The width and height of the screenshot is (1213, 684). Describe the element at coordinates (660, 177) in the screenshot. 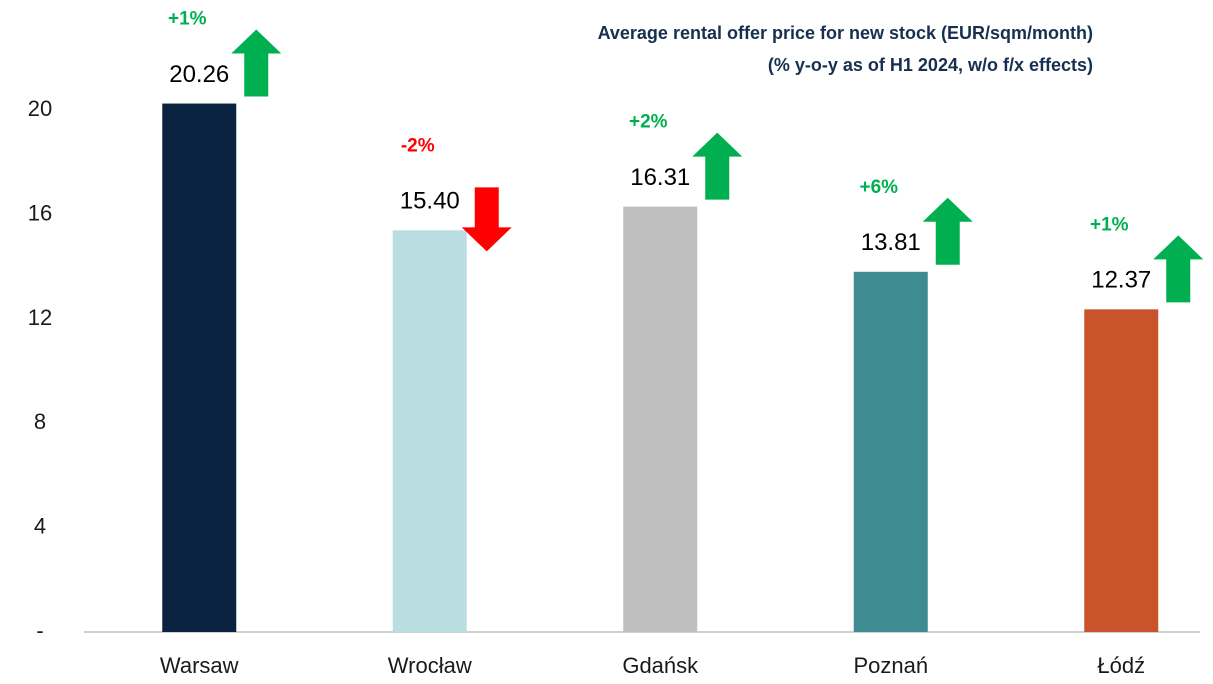

I see `value-label: 16.31` at that location.